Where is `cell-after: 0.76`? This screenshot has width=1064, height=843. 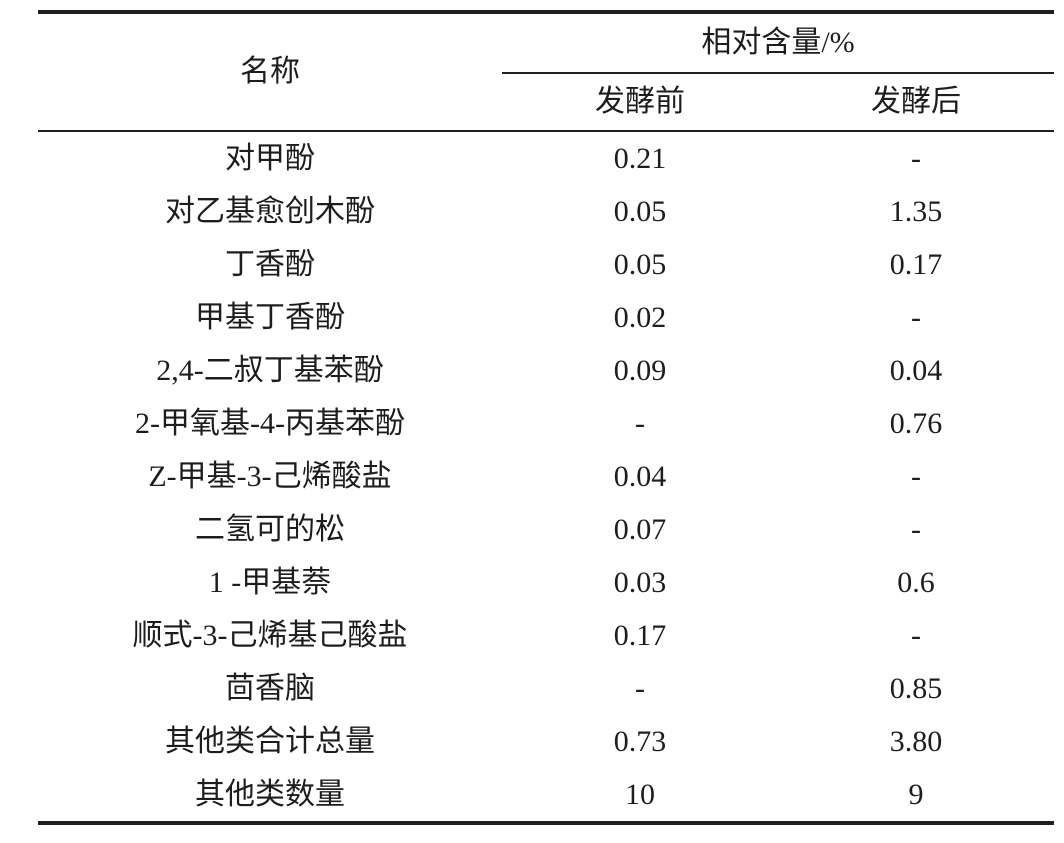
cell-after: 0.76 is located at coordinates (916, 423).